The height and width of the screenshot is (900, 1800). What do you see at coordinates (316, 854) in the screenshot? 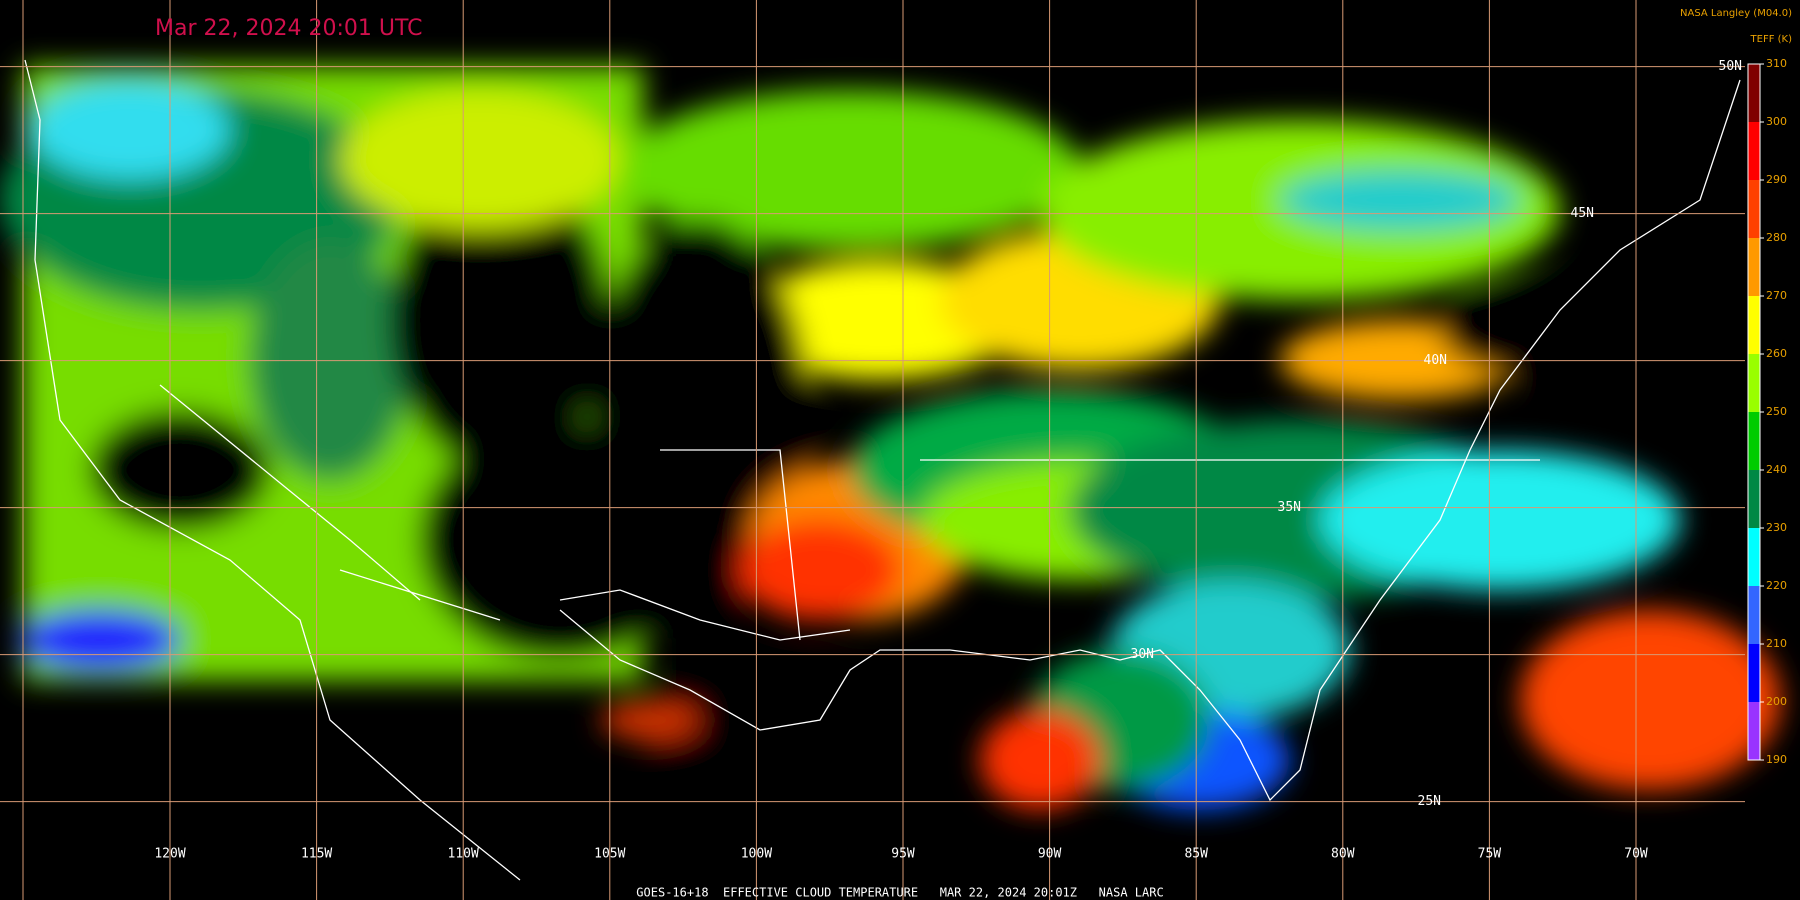
I see `longitude-label: 115W` at bounding box center [316, 854].